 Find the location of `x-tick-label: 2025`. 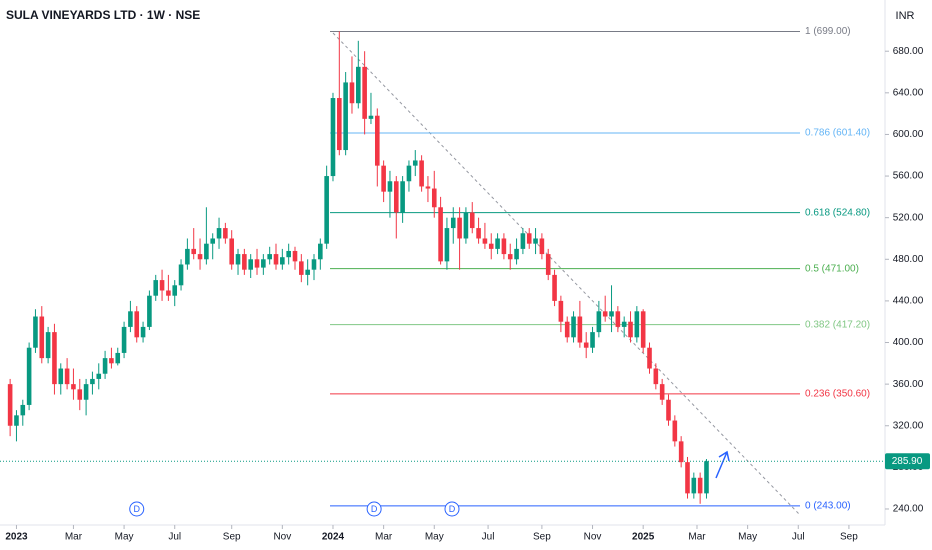

x-tick-label: 2025 is located at coordinates (643, 537).